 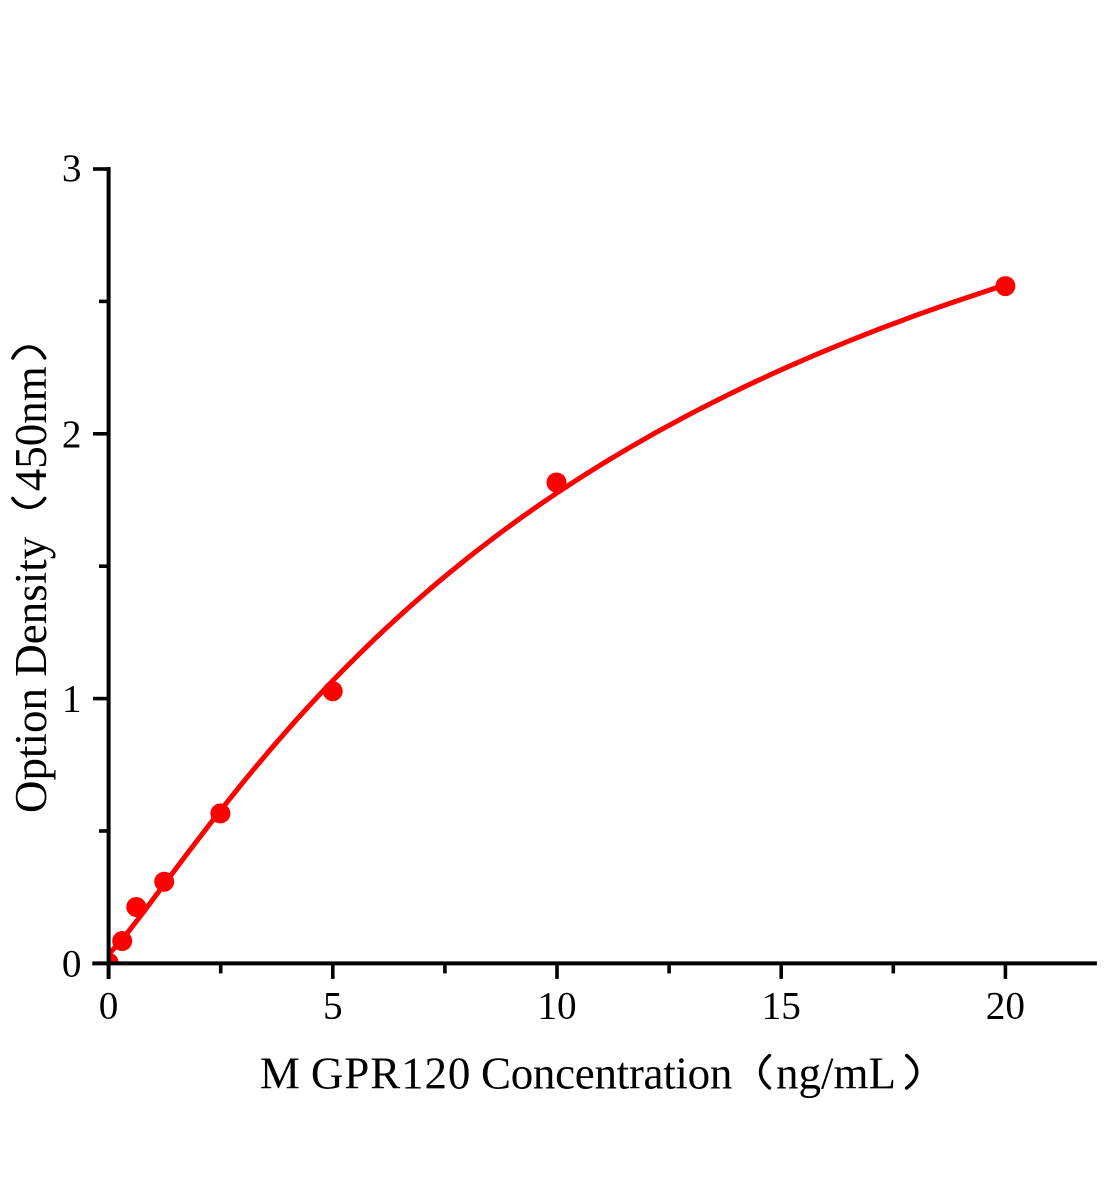 I want to click on svg-text: 20, so click(x=1005, y=1006).